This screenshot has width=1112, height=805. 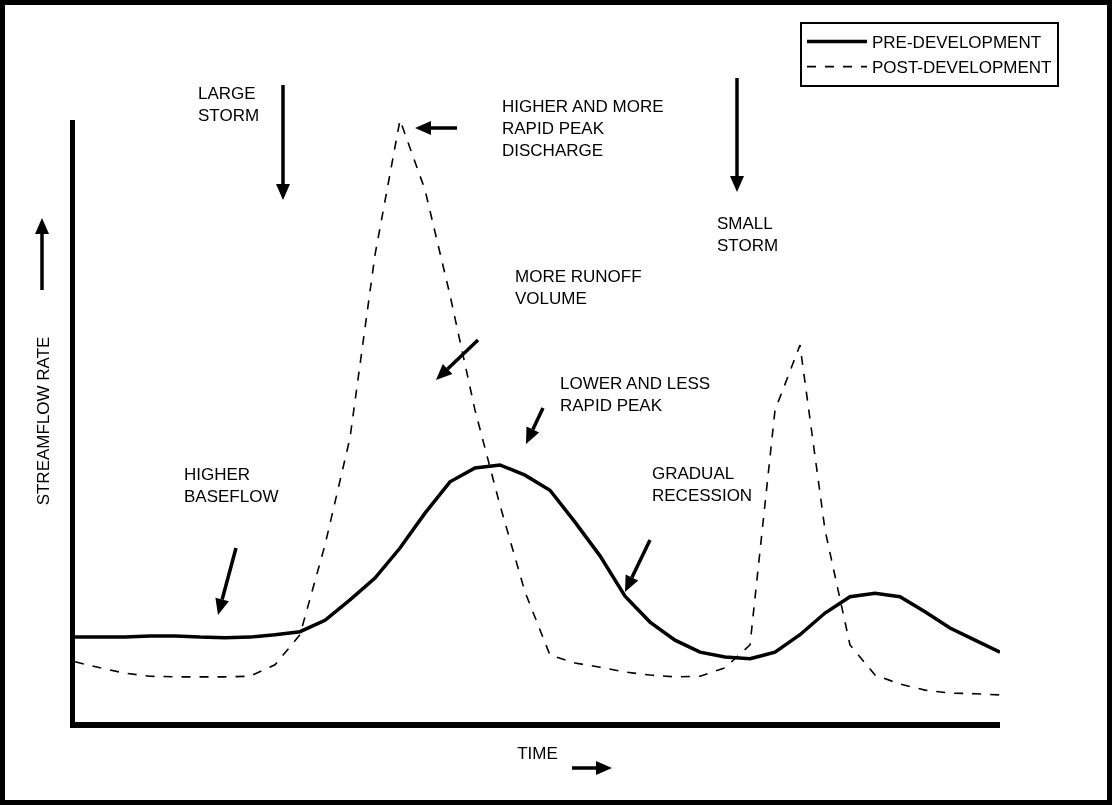 I want to click on annotation: HIGHER BASEFLOW, so click(x=231, y=486).